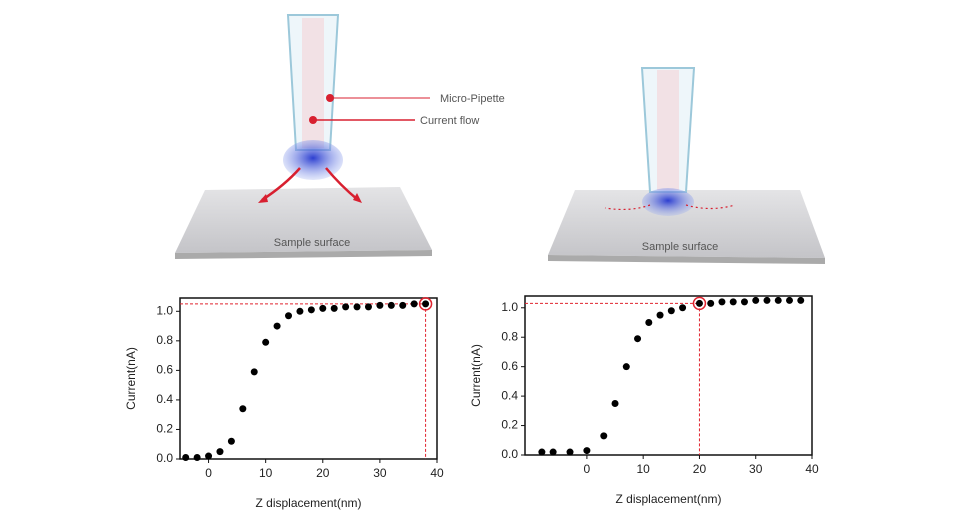  Describe the element at coordinates (686, 165) in the screenshot. I see `illustration-contact: Sample surface` at that location.